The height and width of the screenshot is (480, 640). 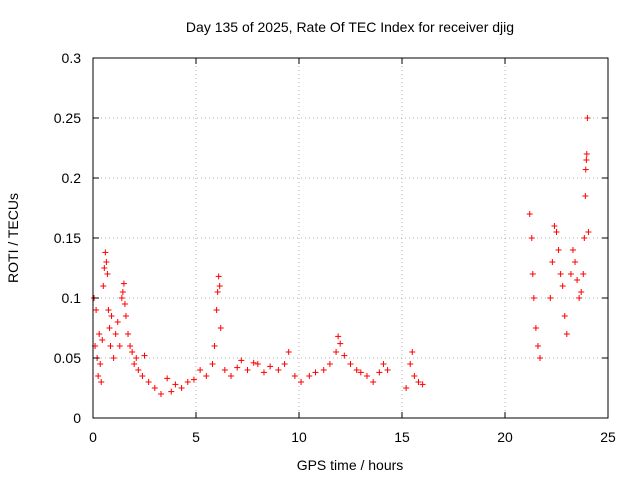 What do you see at coordinates (67, 118) in the screenshot?
I see `y-tick-label: 0.25` at bounding box center [67, 118].